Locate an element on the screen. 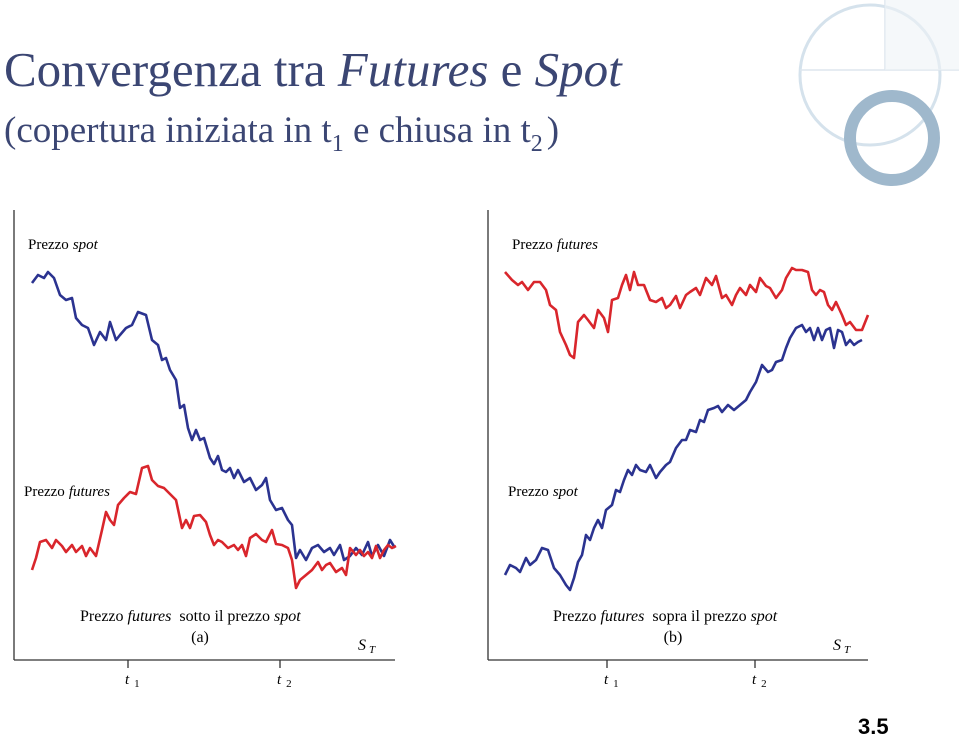 The width and height of the screenshot is (959, 737). caption: Prezzo futures sotto il prezzo spot is located at coordinates (190, 616).